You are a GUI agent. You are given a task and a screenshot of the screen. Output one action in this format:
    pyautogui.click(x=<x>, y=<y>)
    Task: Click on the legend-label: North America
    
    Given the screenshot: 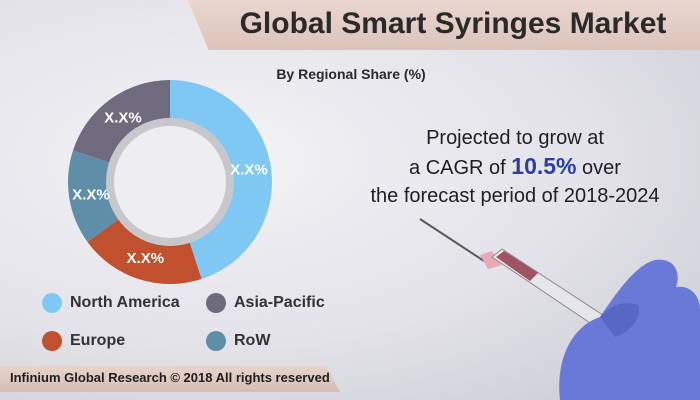 What is the action you would take?
    pyautogui.click(x=125, y=302)
    